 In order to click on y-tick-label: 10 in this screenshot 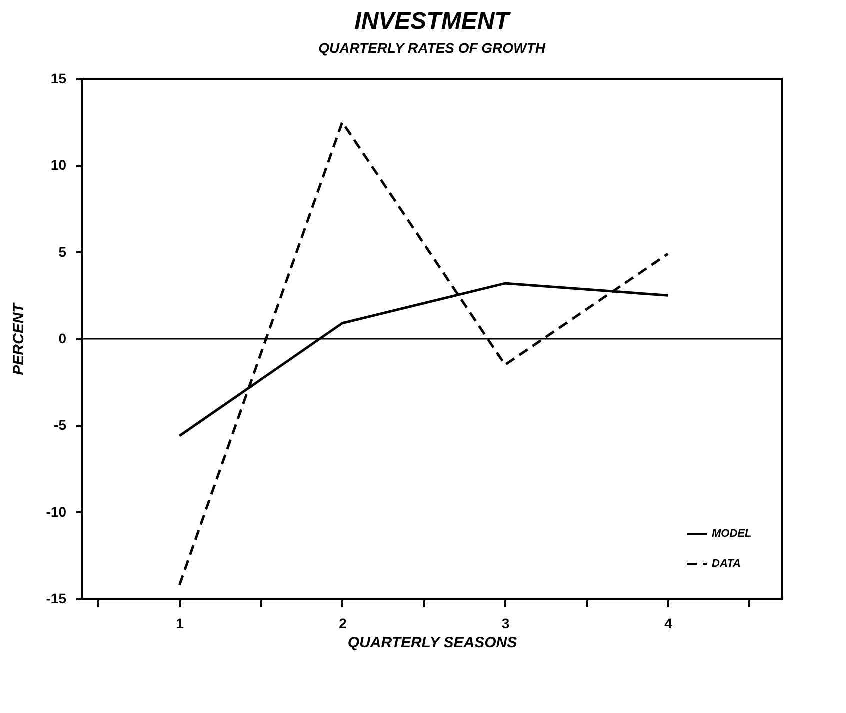, I will do `click(58, 165)`.